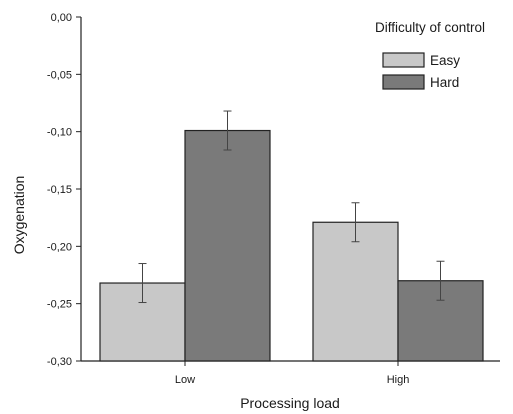  I want to click on bar-easy-high, so click(355, 291).